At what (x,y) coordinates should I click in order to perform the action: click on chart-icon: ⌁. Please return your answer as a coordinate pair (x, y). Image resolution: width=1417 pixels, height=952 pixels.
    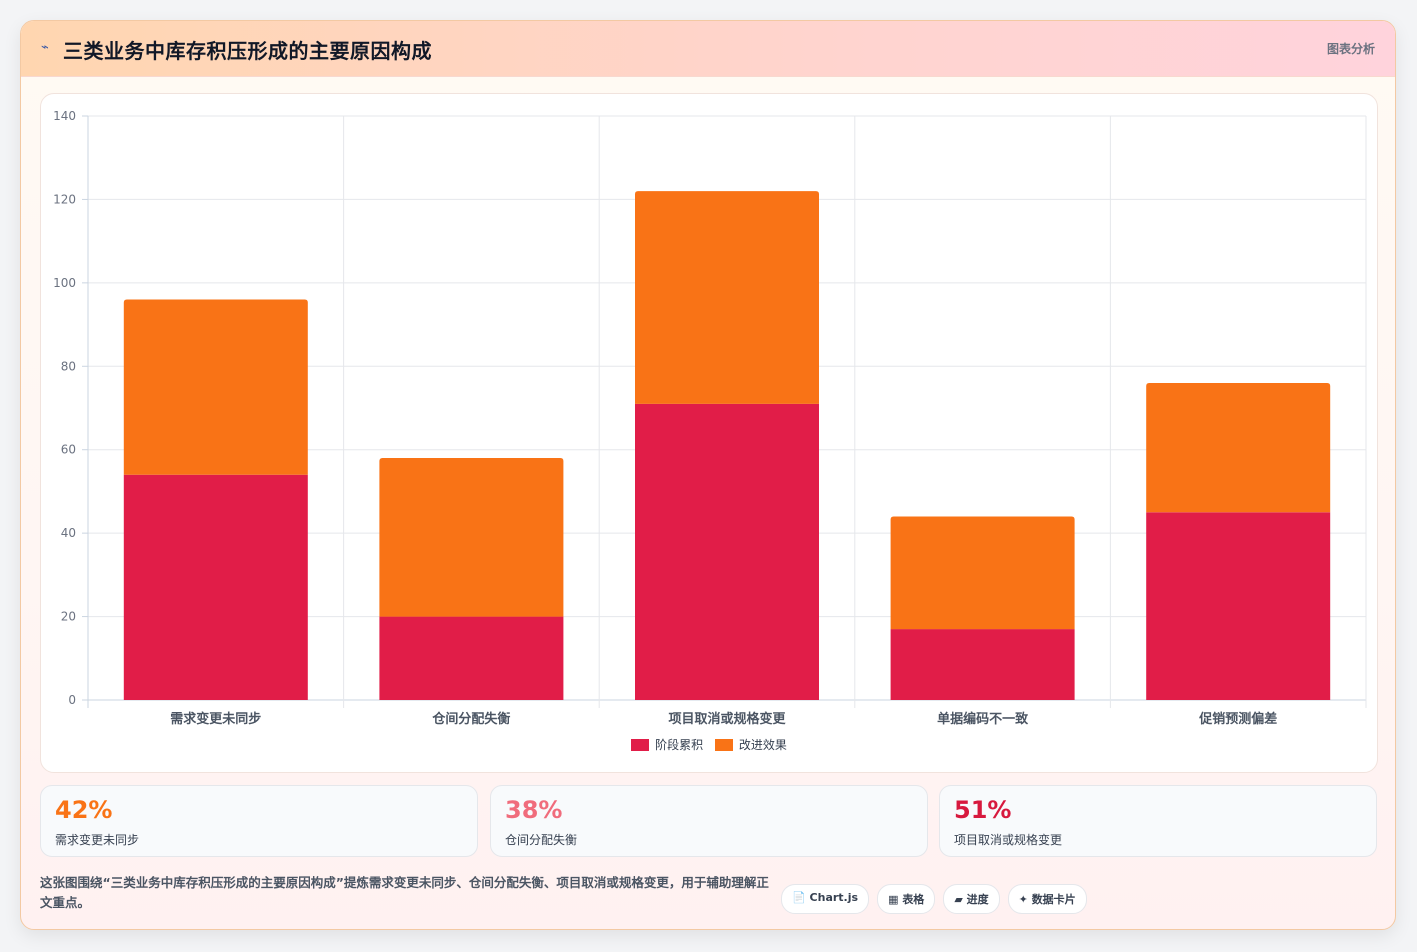
    Looking at the image, I should click on (45, 47).